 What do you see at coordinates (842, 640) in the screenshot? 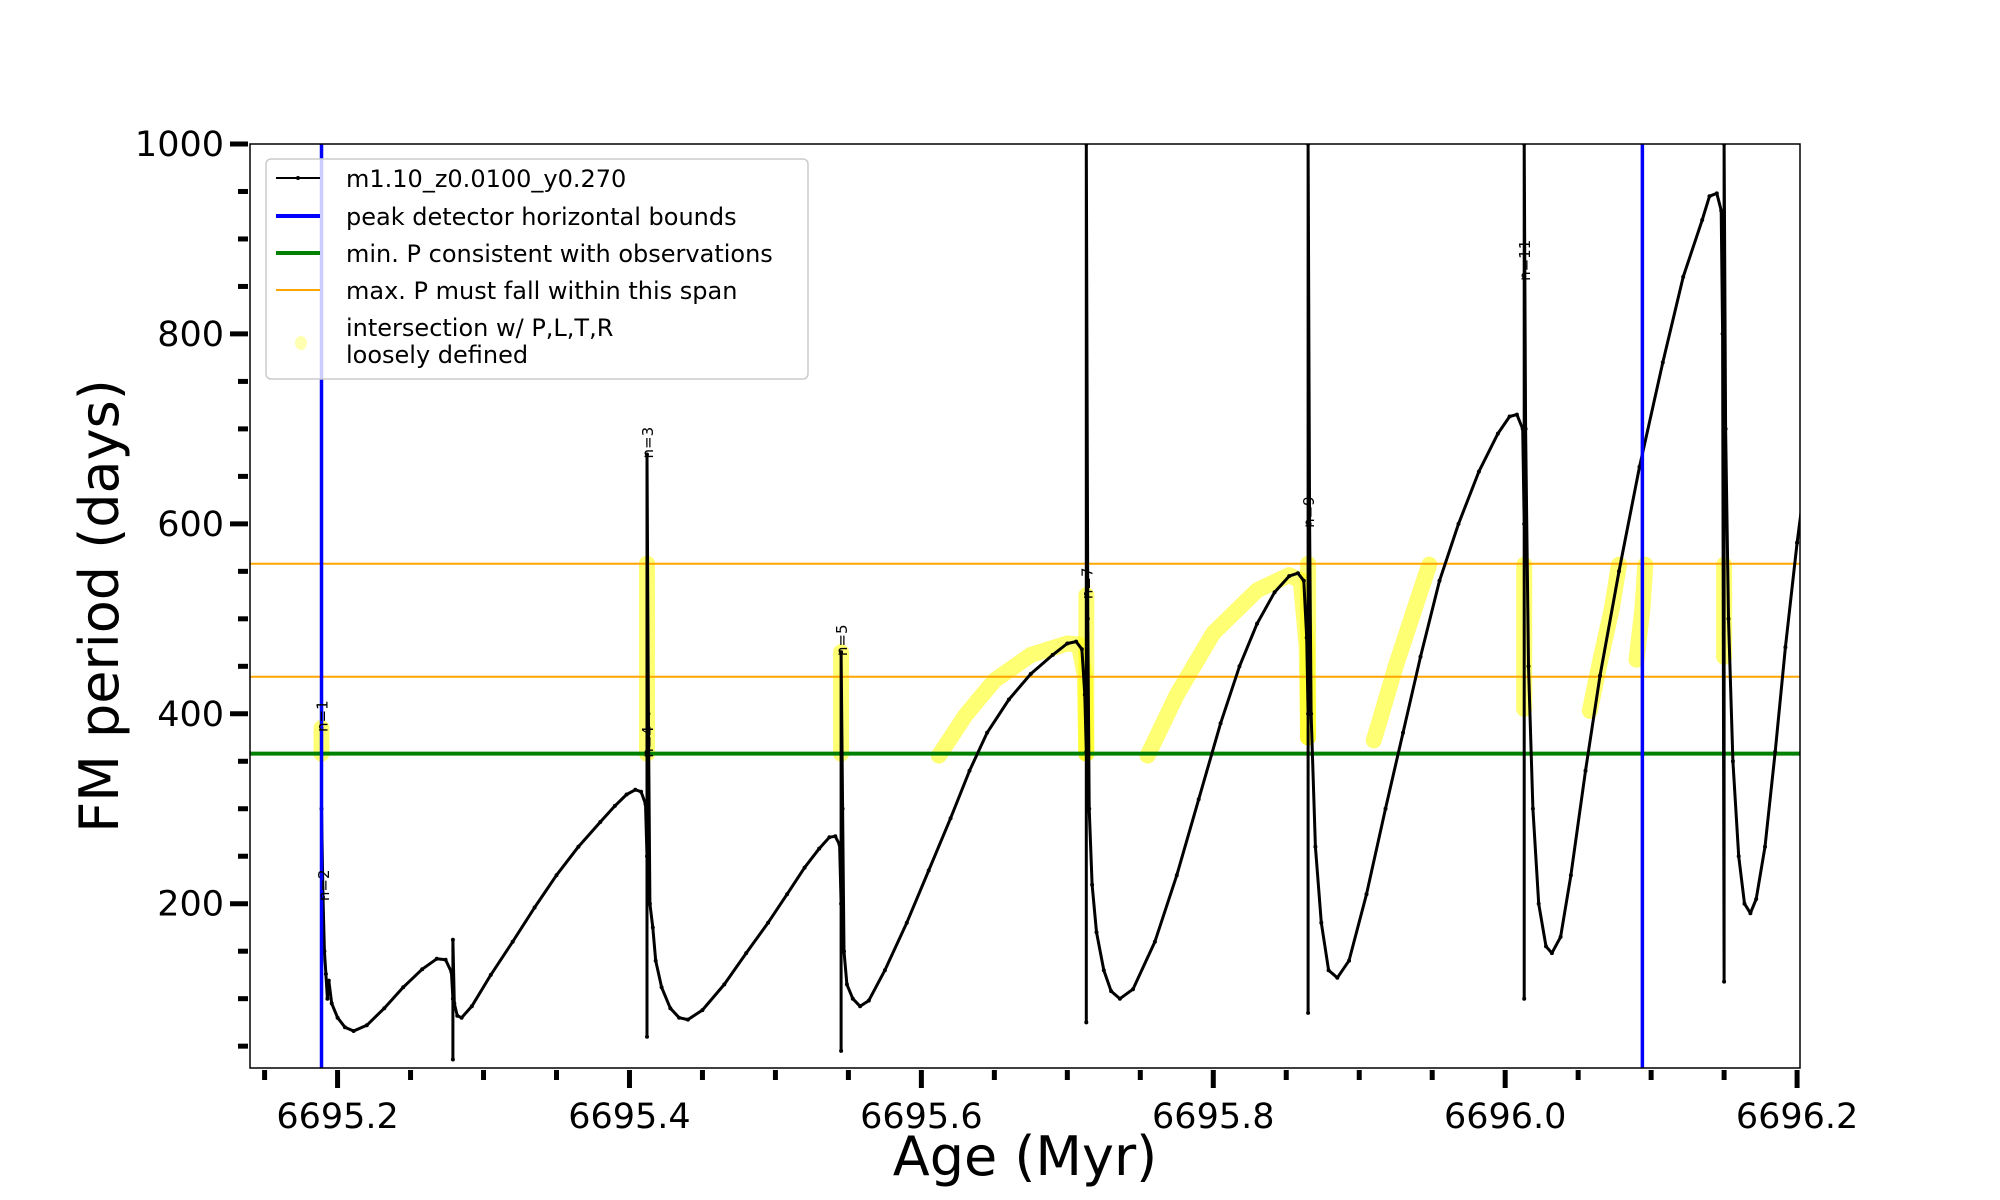
I see `annotation-n-5: n=5` at bounding box center [842, 640].